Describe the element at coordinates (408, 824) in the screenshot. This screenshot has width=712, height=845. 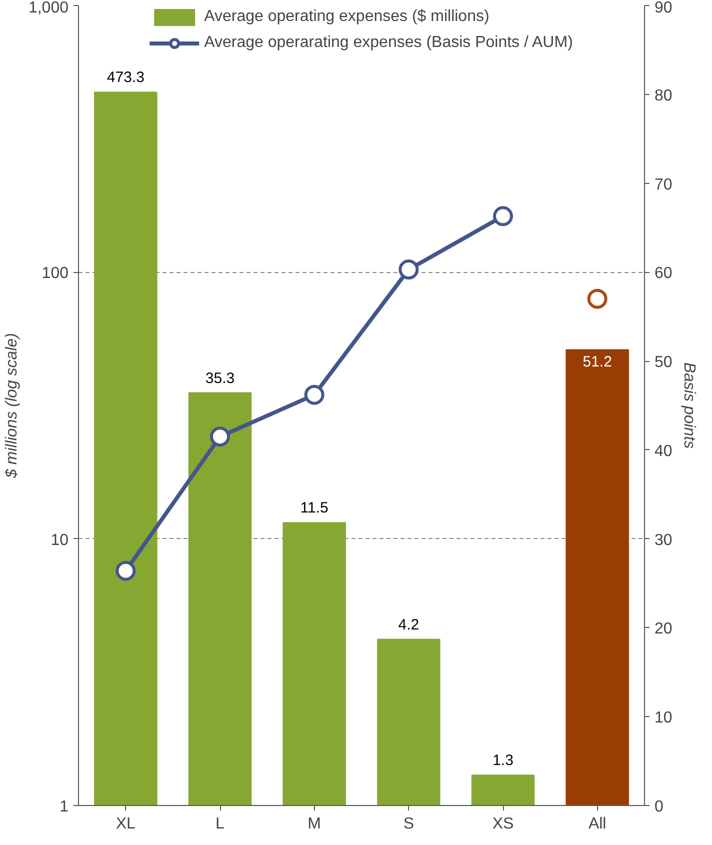
I see `x-tick-label: S` at that location.